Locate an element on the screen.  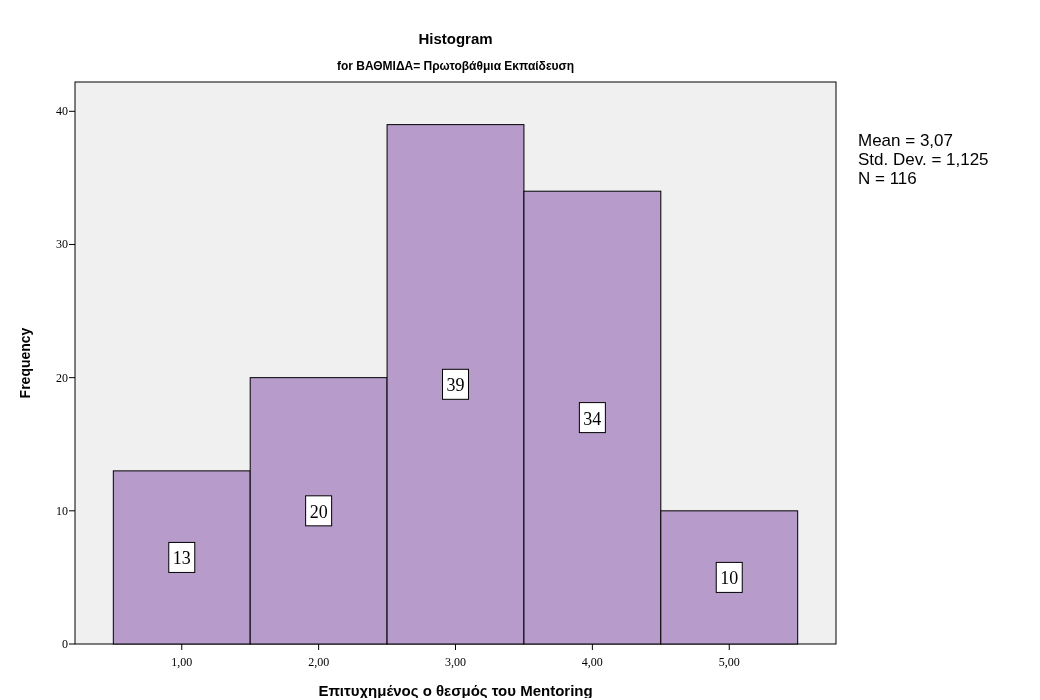
data-label: 20 is located at coordinates (318, 511).